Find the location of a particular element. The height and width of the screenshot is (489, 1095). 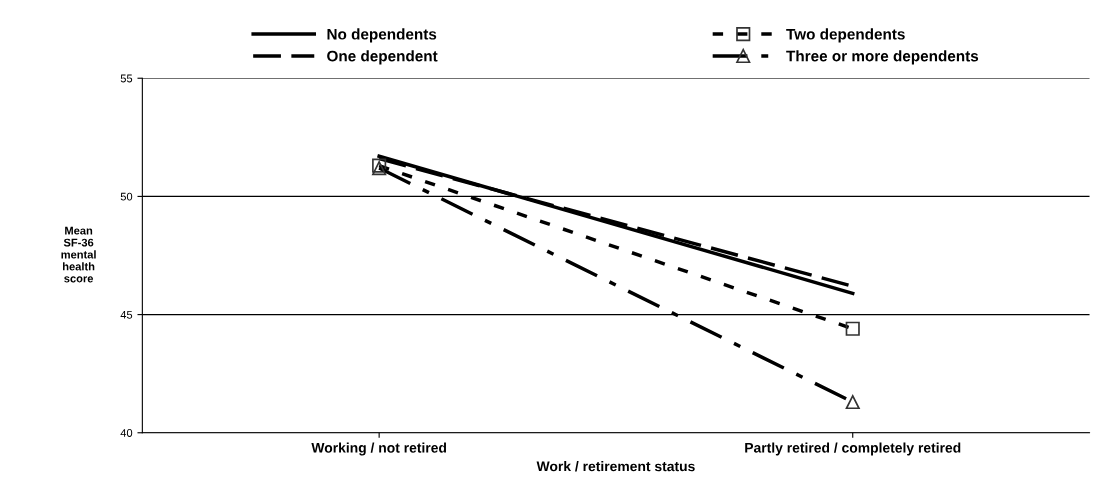

y-tick-label: 45 is located at coordinates (126, 314).